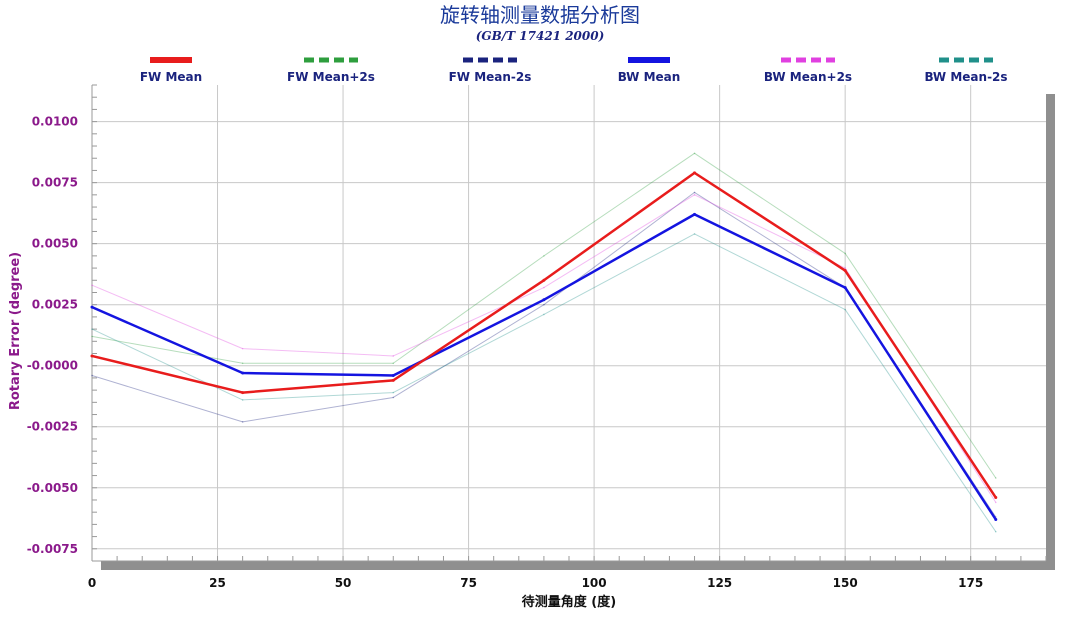 This screenshot has height=622, width=1080. I want to click on x-tick-label: 75, so click(468, 583).